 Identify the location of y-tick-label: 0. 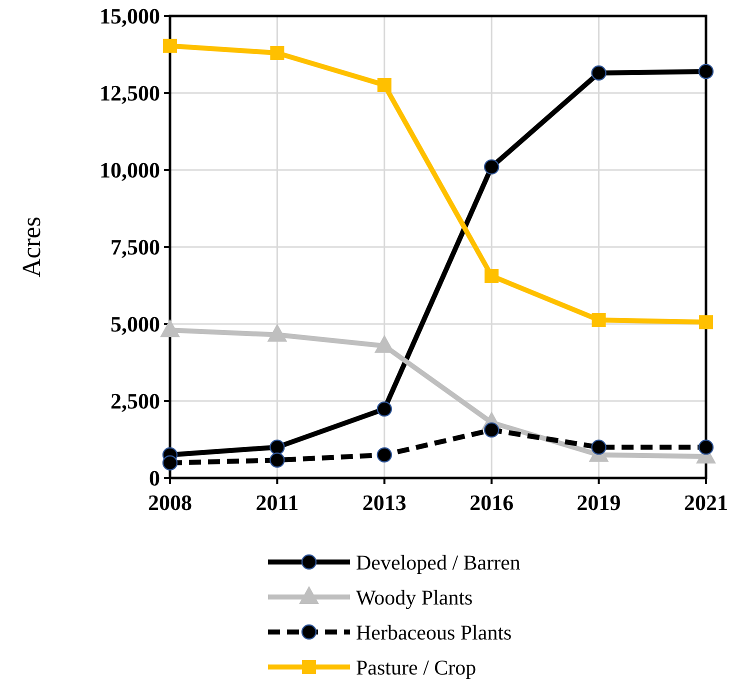
(154, 478).